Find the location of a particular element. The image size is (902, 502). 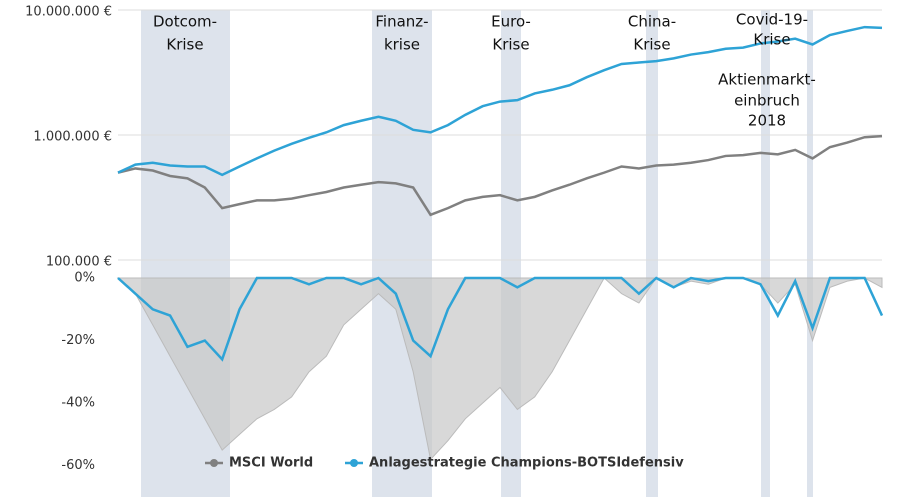

y-tick-label: 1.000.000 € is located at coordinates (72, 137).